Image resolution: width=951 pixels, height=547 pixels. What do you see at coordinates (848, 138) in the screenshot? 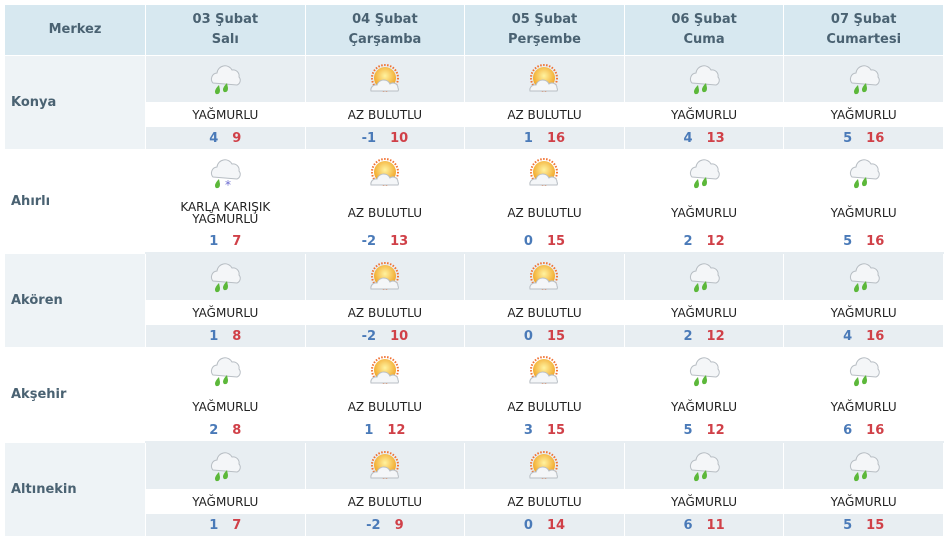
I see `low-temp: 5` at bounding box center [848, 138].